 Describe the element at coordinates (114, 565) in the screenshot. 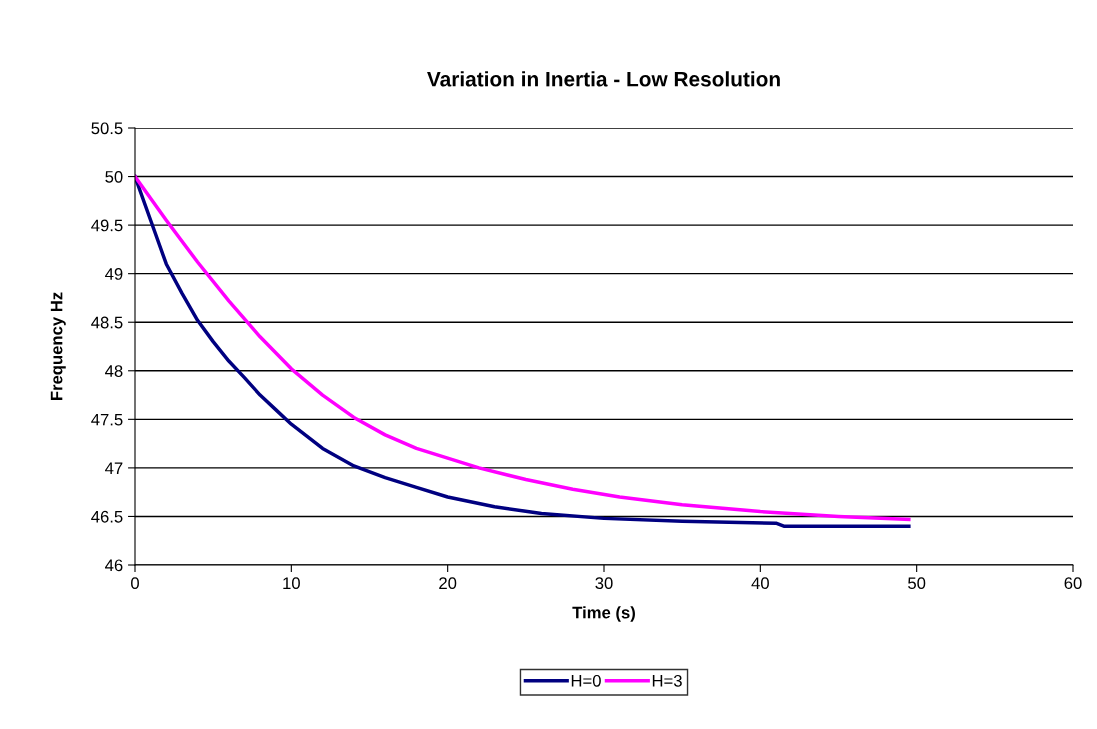

I see `y-tick-label: 46` at that location.